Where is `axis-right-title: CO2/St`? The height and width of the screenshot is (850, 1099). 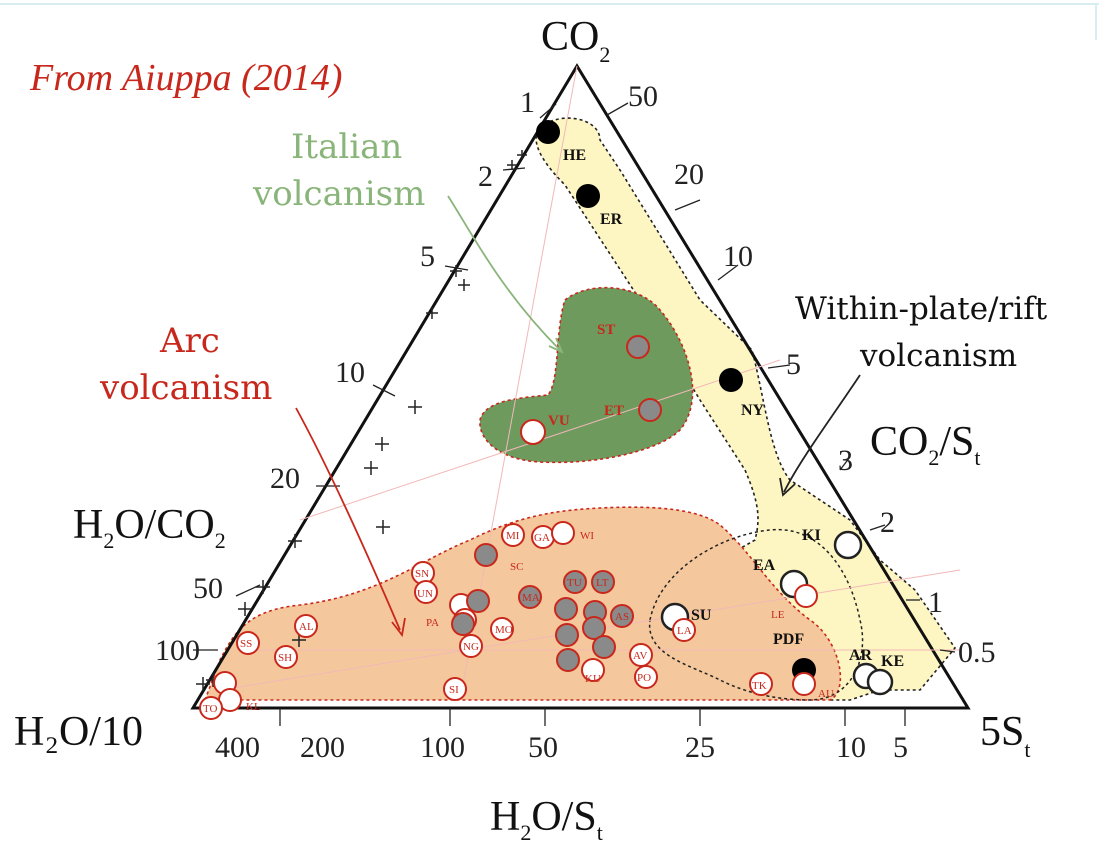
axis-right-title: CO2/St is located at coordinates (925, 444).